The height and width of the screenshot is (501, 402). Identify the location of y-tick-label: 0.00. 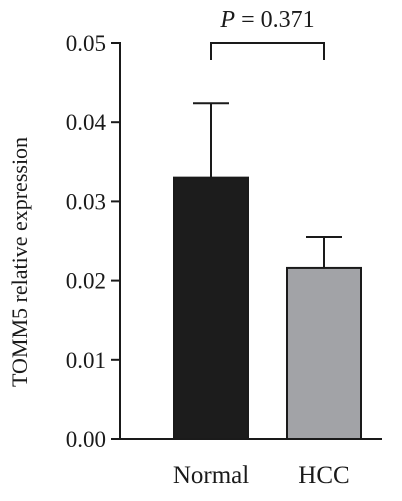
(86, 439).